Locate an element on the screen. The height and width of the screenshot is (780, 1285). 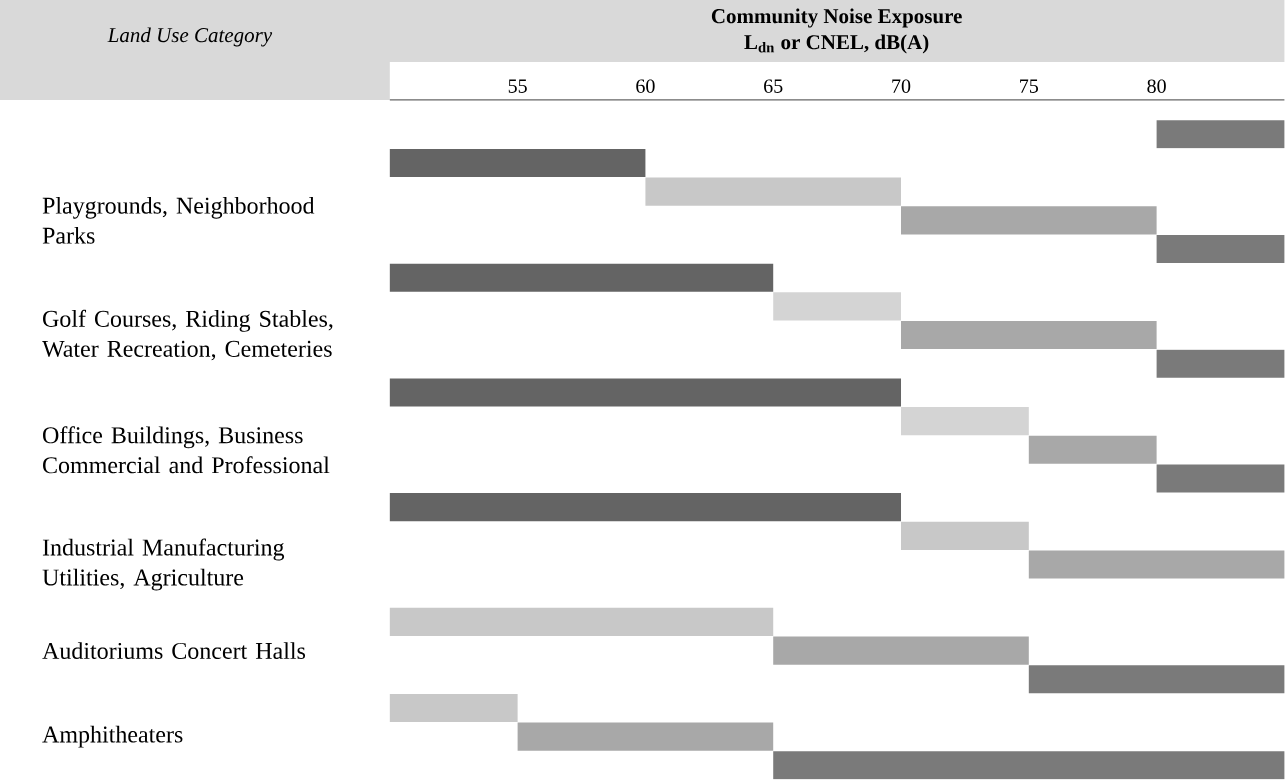
y-tick-label: Industrial Manufacturing Utilities, Agriculture is located at coordinates (163, 564).